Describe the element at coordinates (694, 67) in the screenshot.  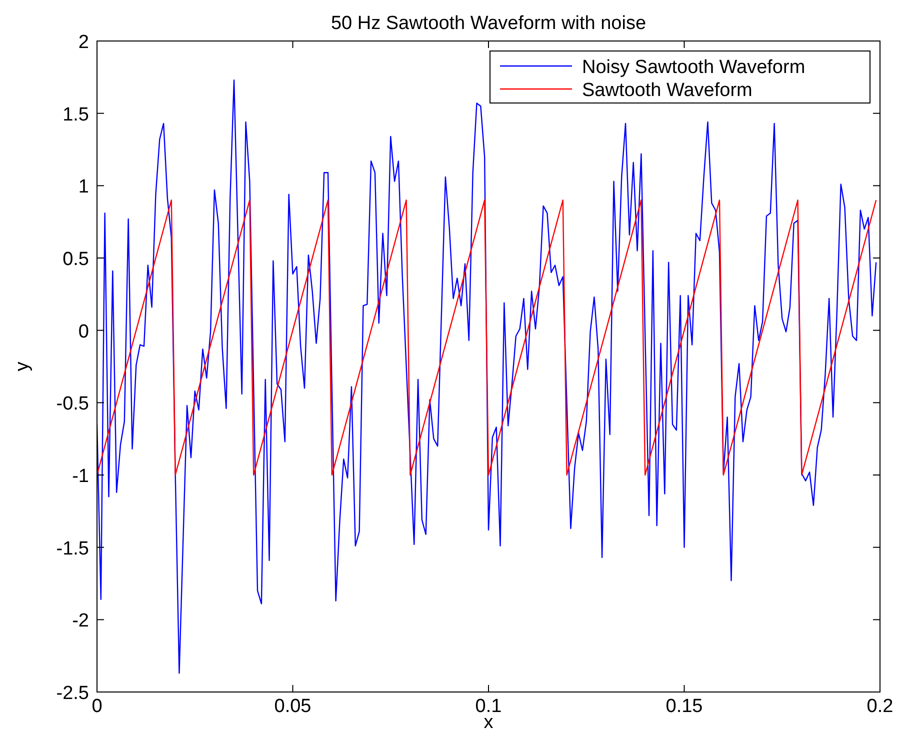
I see `legend-label: Noisy Sawtooth Waveform` at that location.